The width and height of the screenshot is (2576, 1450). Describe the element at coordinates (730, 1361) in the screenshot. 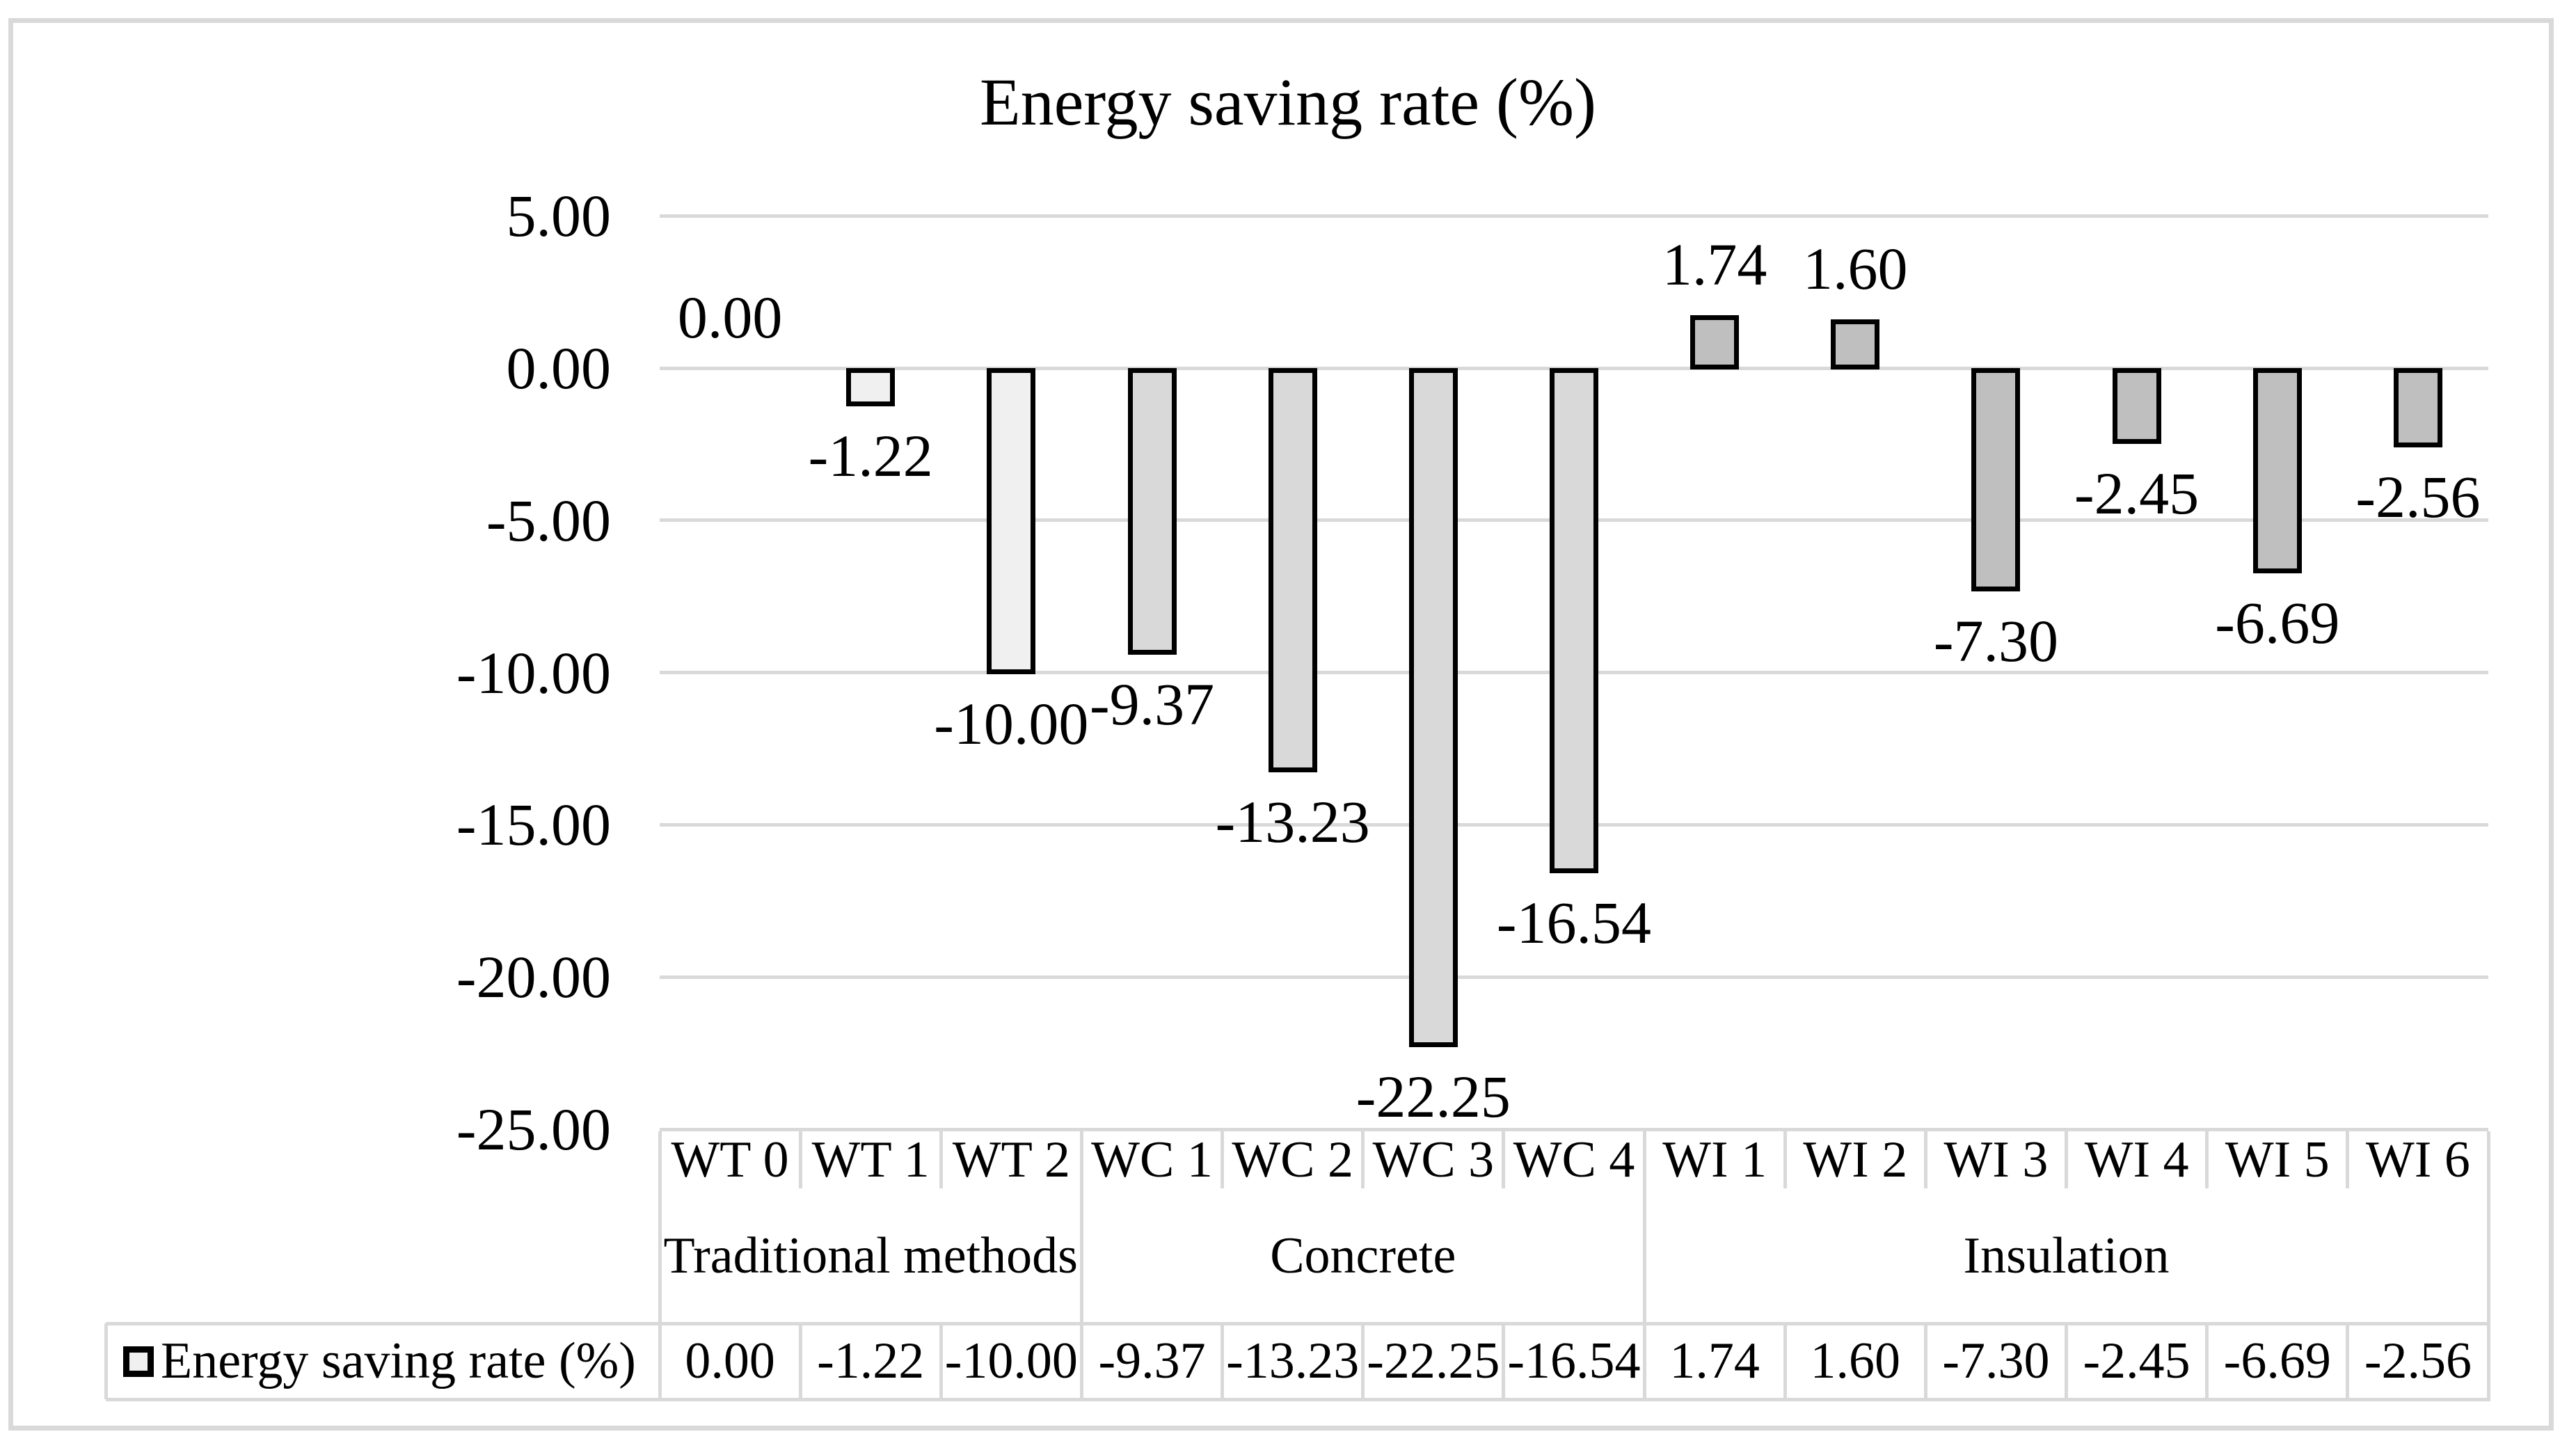

I see `value-cell: 0.00` at that location.